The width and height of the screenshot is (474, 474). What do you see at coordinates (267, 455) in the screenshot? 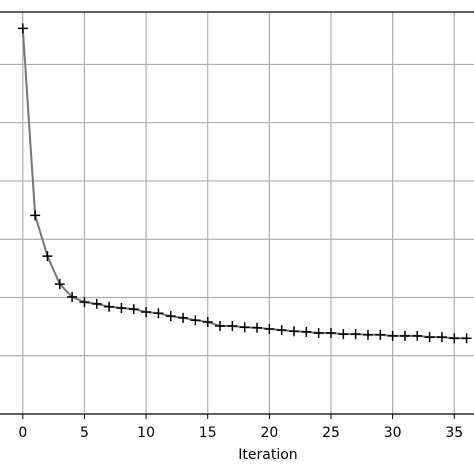
I see `x-axis-label: Iteration` at bounding box center [267, 455].